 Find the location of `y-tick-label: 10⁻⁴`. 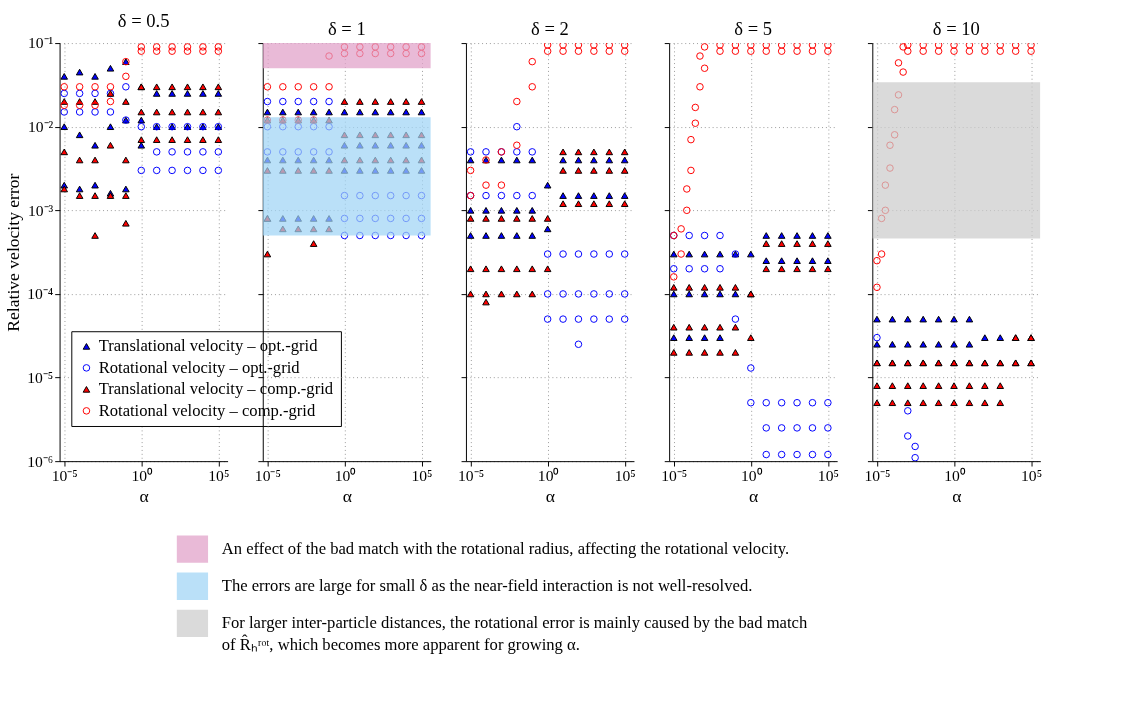

y-tick-label: 10⁻⁴ is located at coordinates (40, 294).